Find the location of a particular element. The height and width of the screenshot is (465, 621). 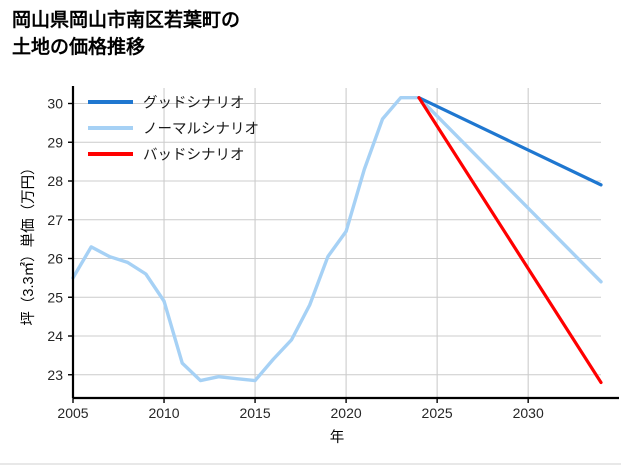

y-tick-label: 23 is located at coordinates (55, 375).